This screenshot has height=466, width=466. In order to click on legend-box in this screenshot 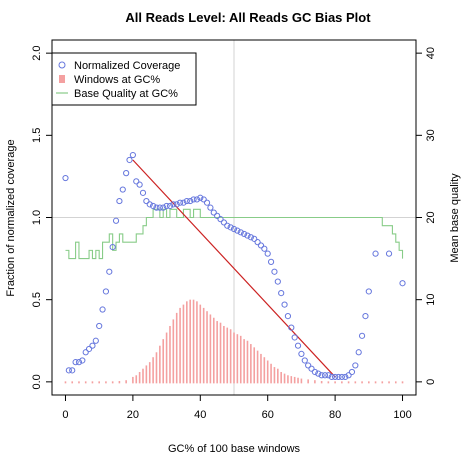, I will do `click(124, 79)`.